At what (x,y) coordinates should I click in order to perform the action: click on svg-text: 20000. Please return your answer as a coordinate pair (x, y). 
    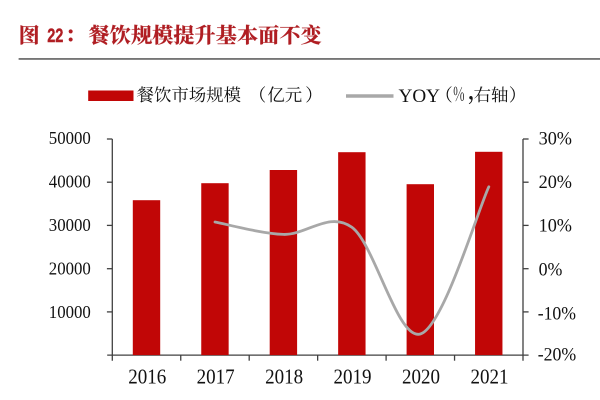
    Looking at the image, I should click on (70, 269).